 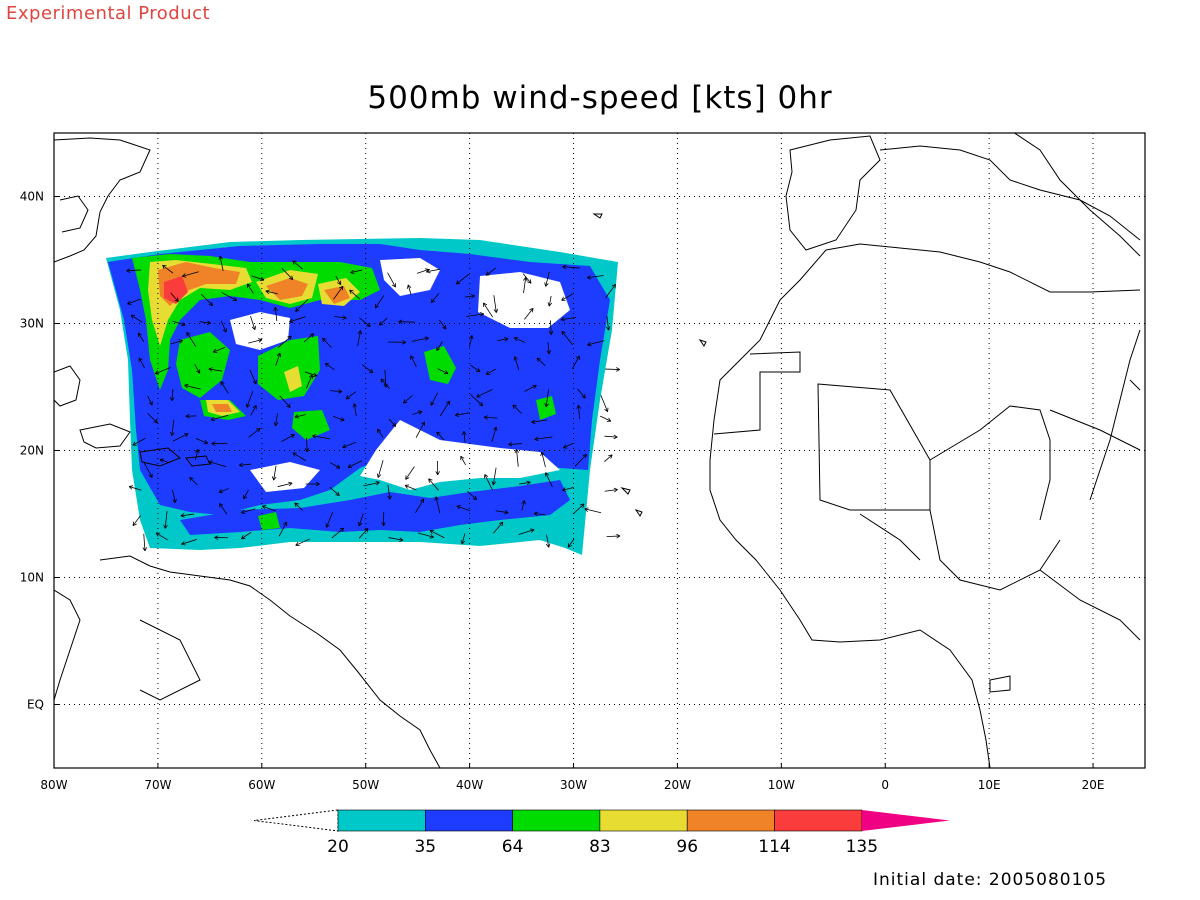 I want to click on lat-label: 10N, so click(x=32, y=578).